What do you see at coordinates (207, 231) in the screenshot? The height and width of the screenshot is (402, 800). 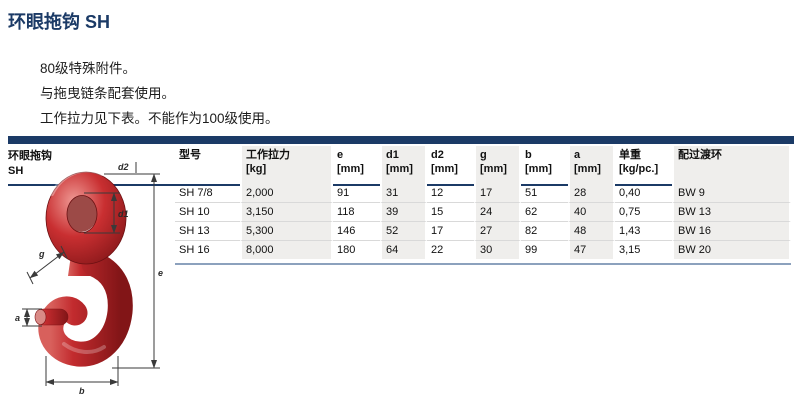 I see `table-cell: SH 13` at bounding box center [207, 231].